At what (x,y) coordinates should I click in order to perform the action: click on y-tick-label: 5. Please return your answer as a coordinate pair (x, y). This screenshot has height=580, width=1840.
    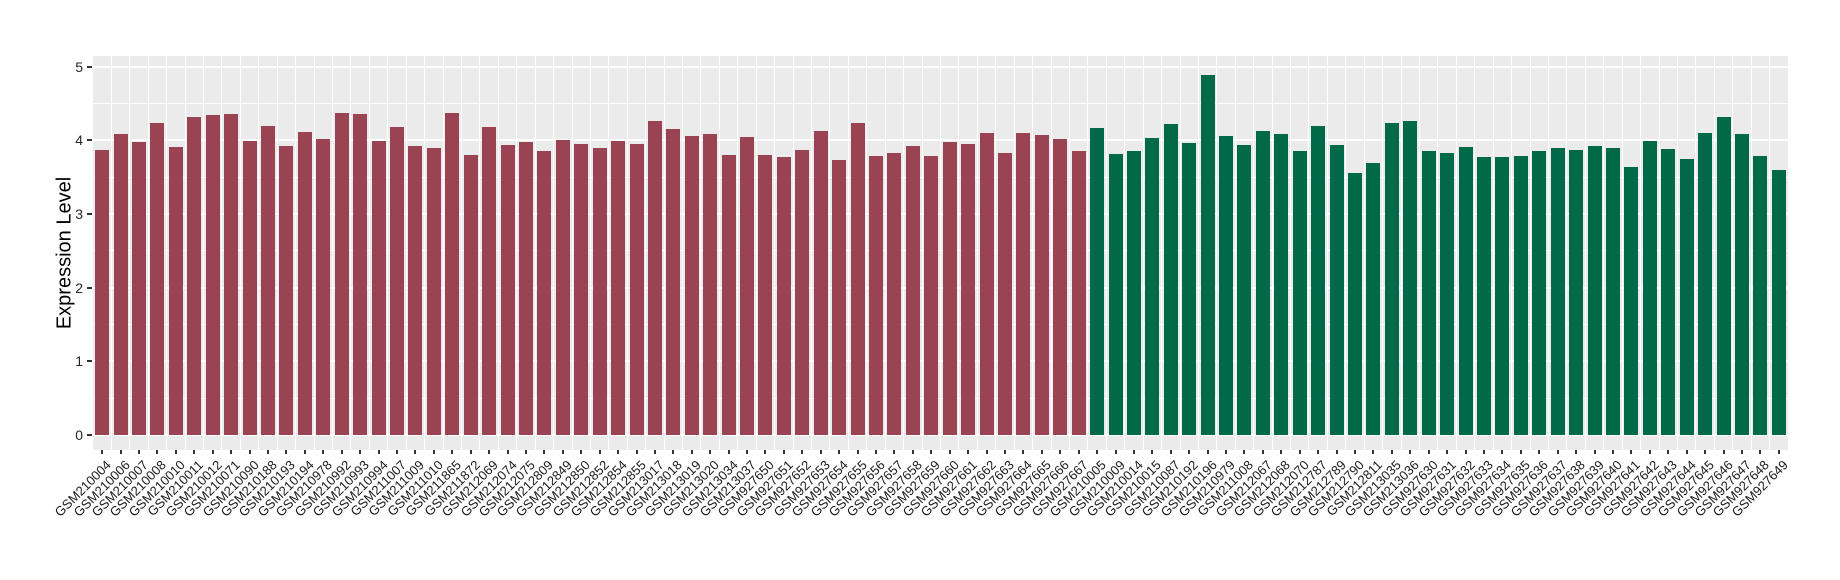
    Looking at the image, I should click on (79, 66).